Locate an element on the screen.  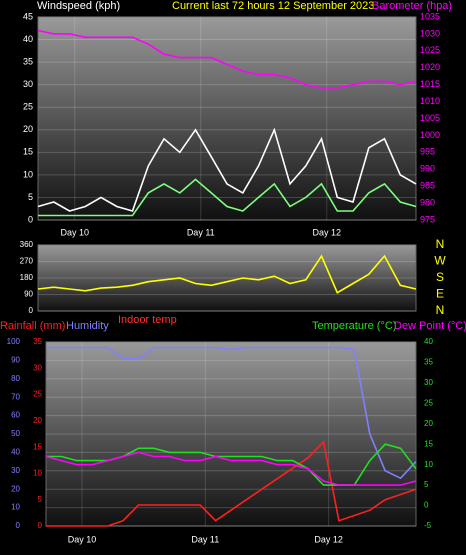
chart-title: Current last 72 hours 12 September 2023 is located at coordinates (273, 6).